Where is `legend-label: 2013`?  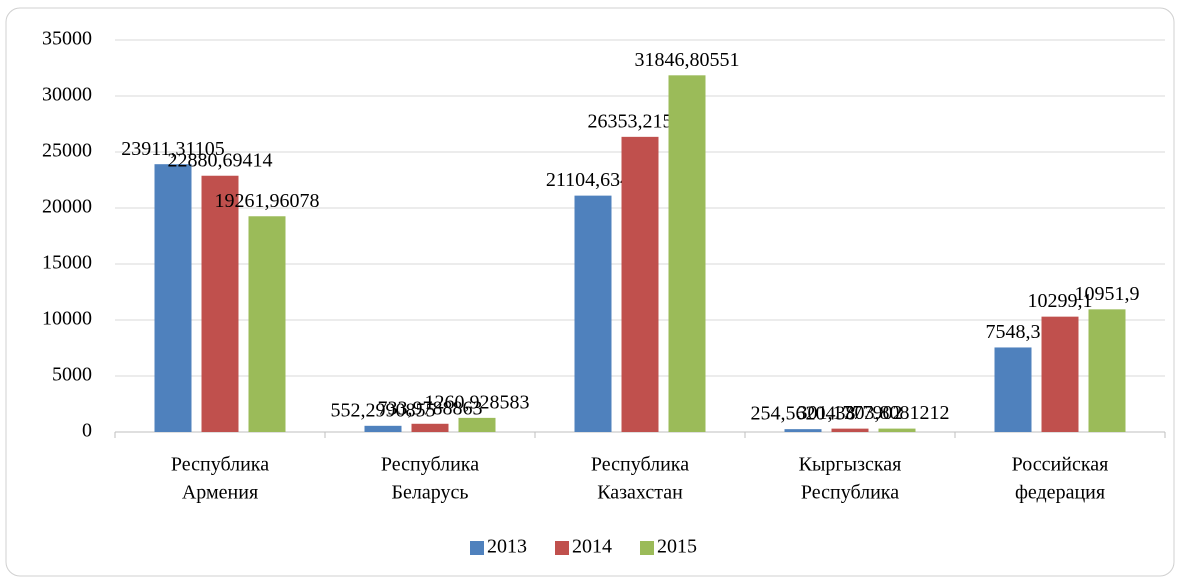 legend-label: 2013 is located at coordinates (507, 547).